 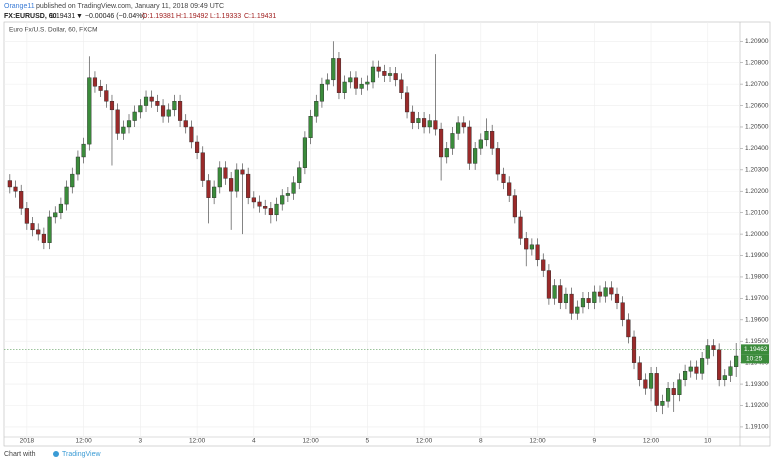 I want to click on y-tick-label: 1.20000, so click(x=757, y=234).